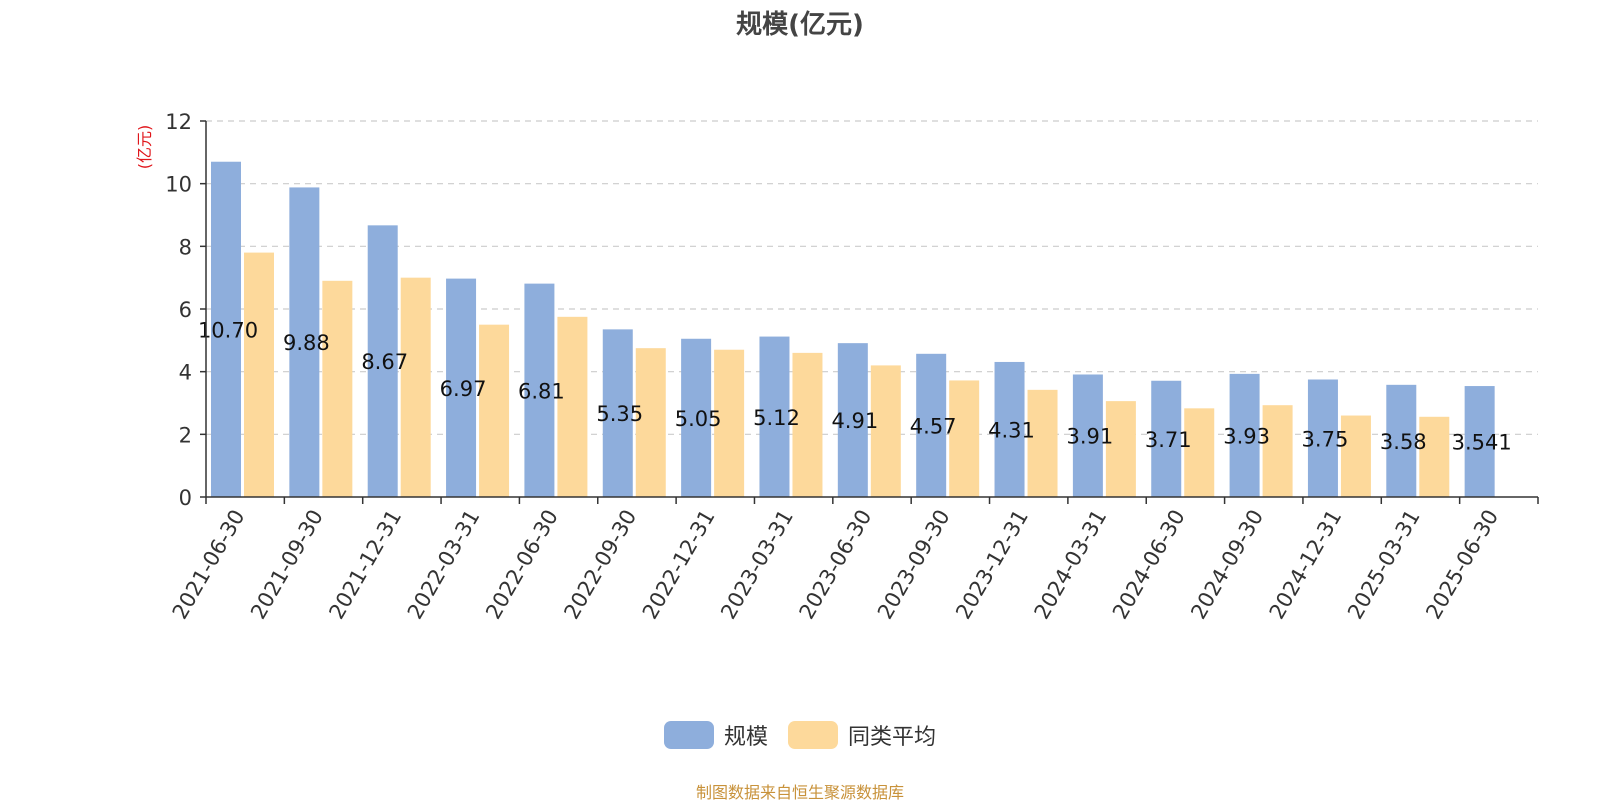 This screenshot has height=803, width=1600. I want to click on x-tick-label: 2024-06-30, so click(1149, 565).